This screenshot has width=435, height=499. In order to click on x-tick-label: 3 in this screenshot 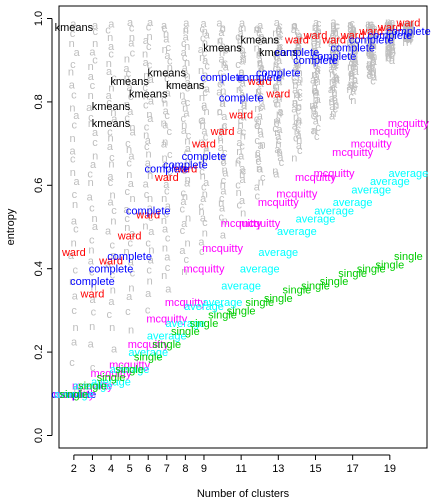, I will do `click(92, 469)`.